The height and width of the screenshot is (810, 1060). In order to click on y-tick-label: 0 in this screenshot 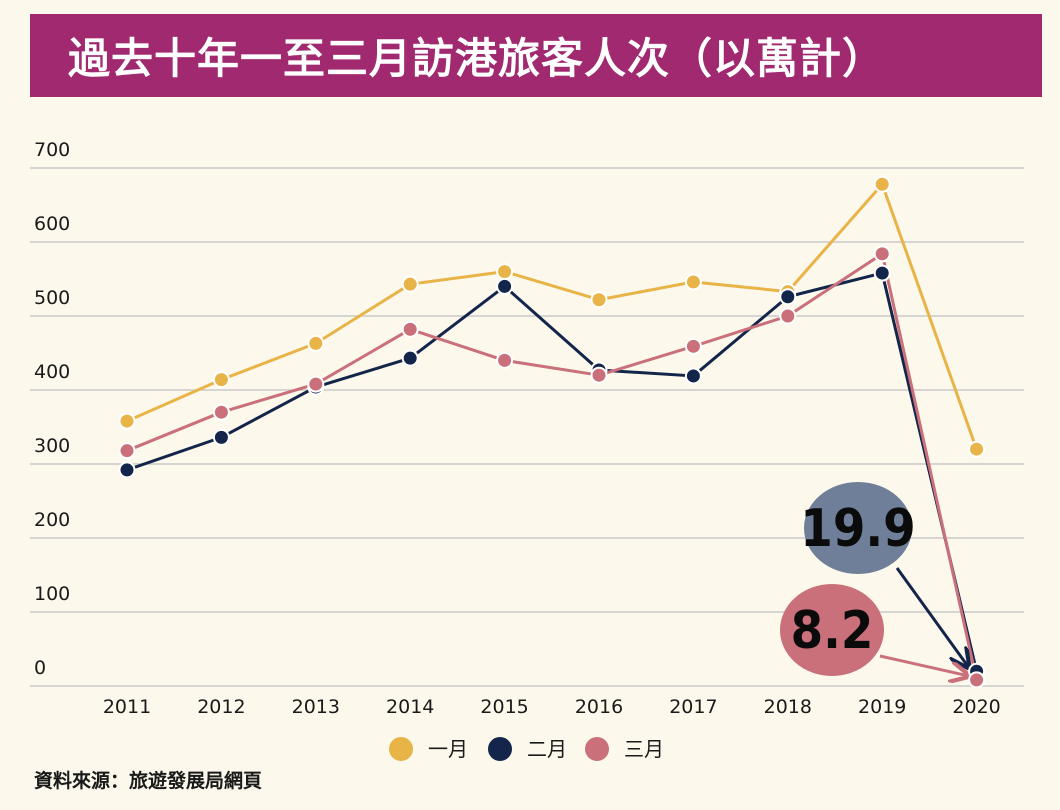, I will do `click(40, 668)`.